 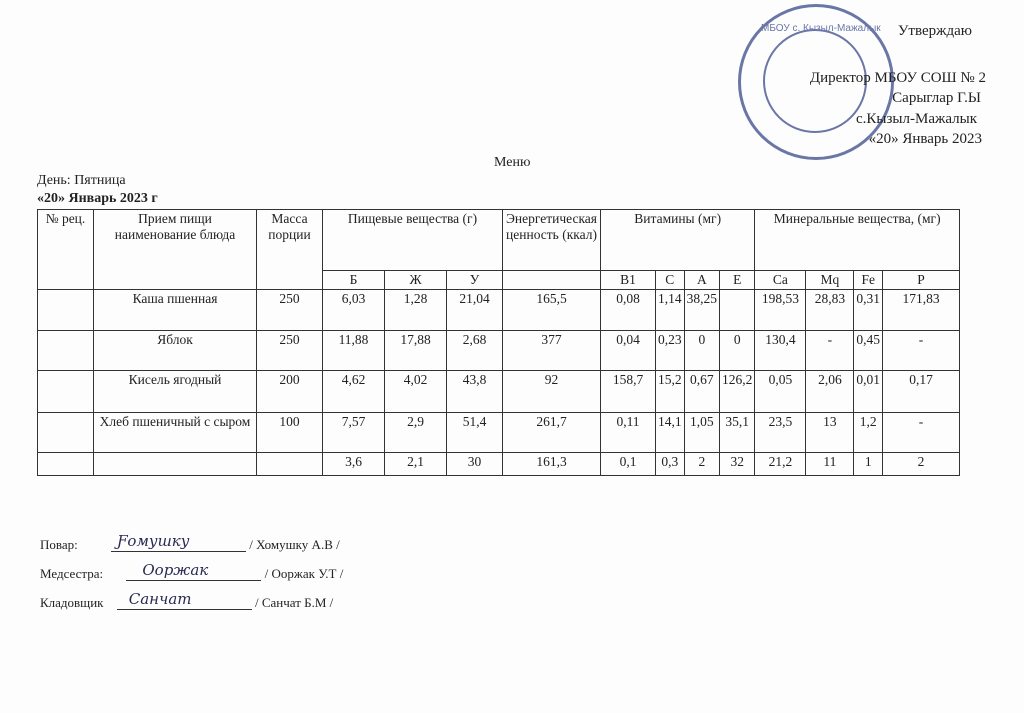 I want to click on subheader: Mq, so click(x=830, y=280).